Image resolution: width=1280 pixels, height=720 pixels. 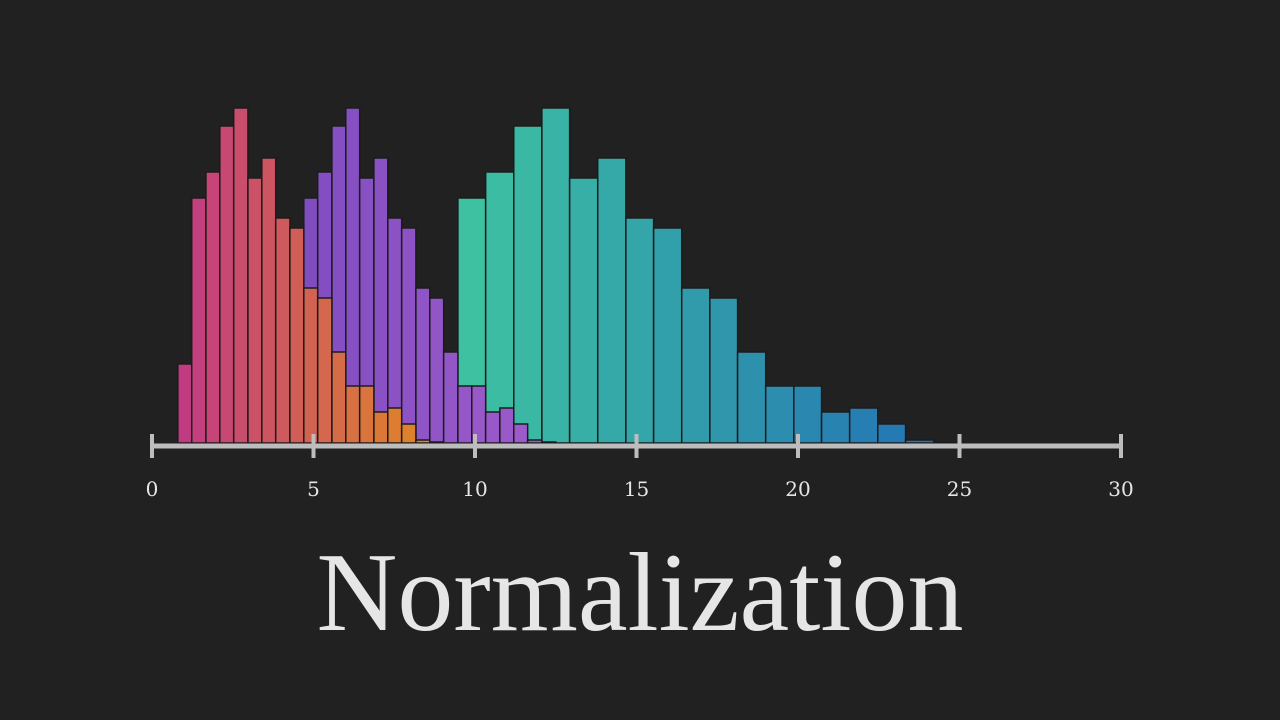 What do you see at coordinates (797, 489) in the screenshot?
I see `x-tick-label: 20` at bounding box center [797, 489].